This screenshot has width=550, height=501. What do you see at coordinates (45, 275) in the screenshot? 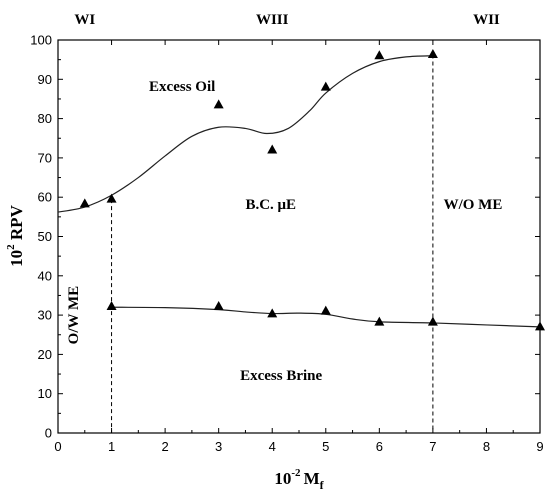
I see `y-tick-label: 40` at bounding box center [45, 275].